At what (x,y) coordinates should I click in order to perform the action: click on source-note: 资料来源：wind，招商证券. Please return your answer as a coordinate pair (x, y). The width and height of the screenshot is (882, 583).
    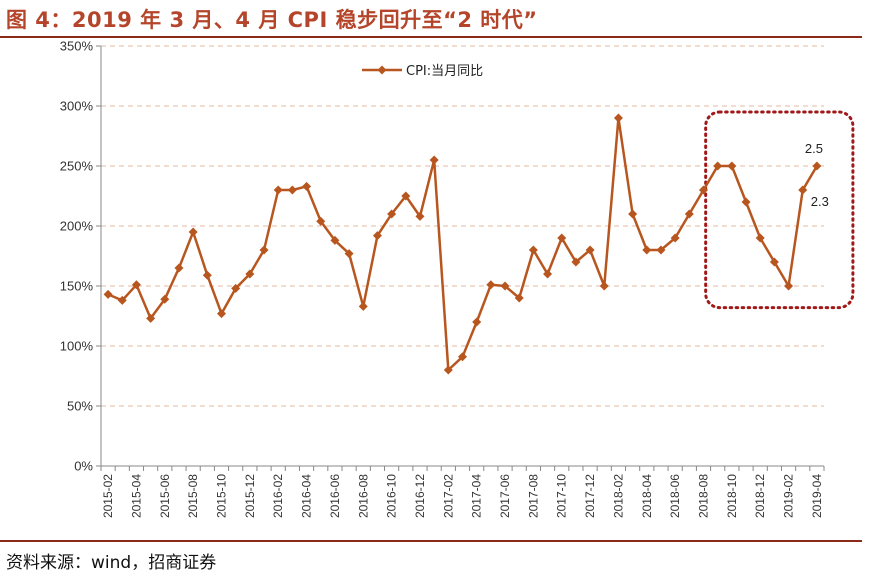
    Looking at the image, I should click on (111, 563).